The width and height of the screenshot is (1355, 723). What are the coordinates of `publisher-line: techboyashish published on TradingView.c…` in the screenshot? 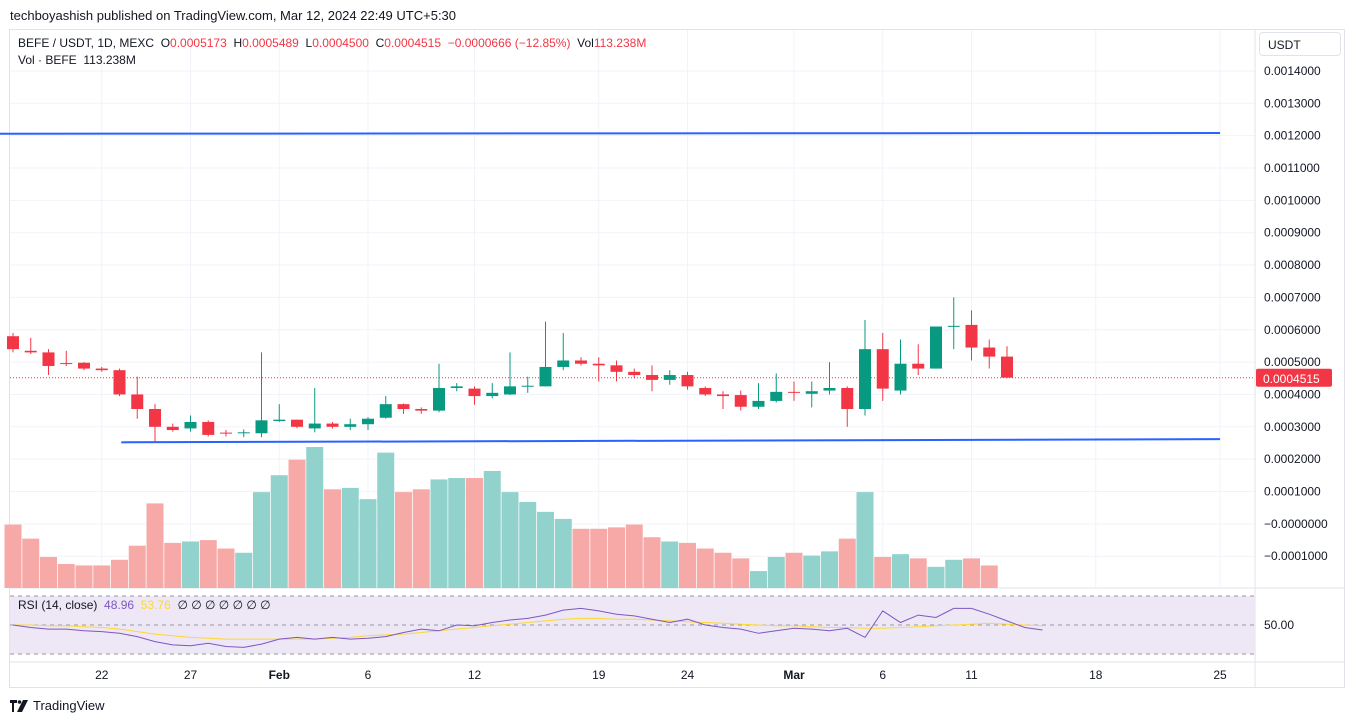 It's located at (233, 15).